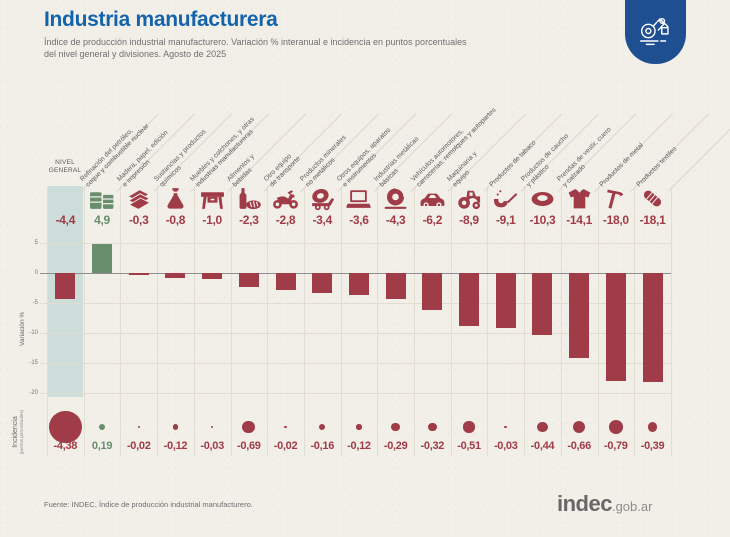 Image resolution: width=730 pixels, height=537 pixels. Describe the element at coordinates (33, 392) in the screenshot. I see `y-tick-label: -20` at that location.